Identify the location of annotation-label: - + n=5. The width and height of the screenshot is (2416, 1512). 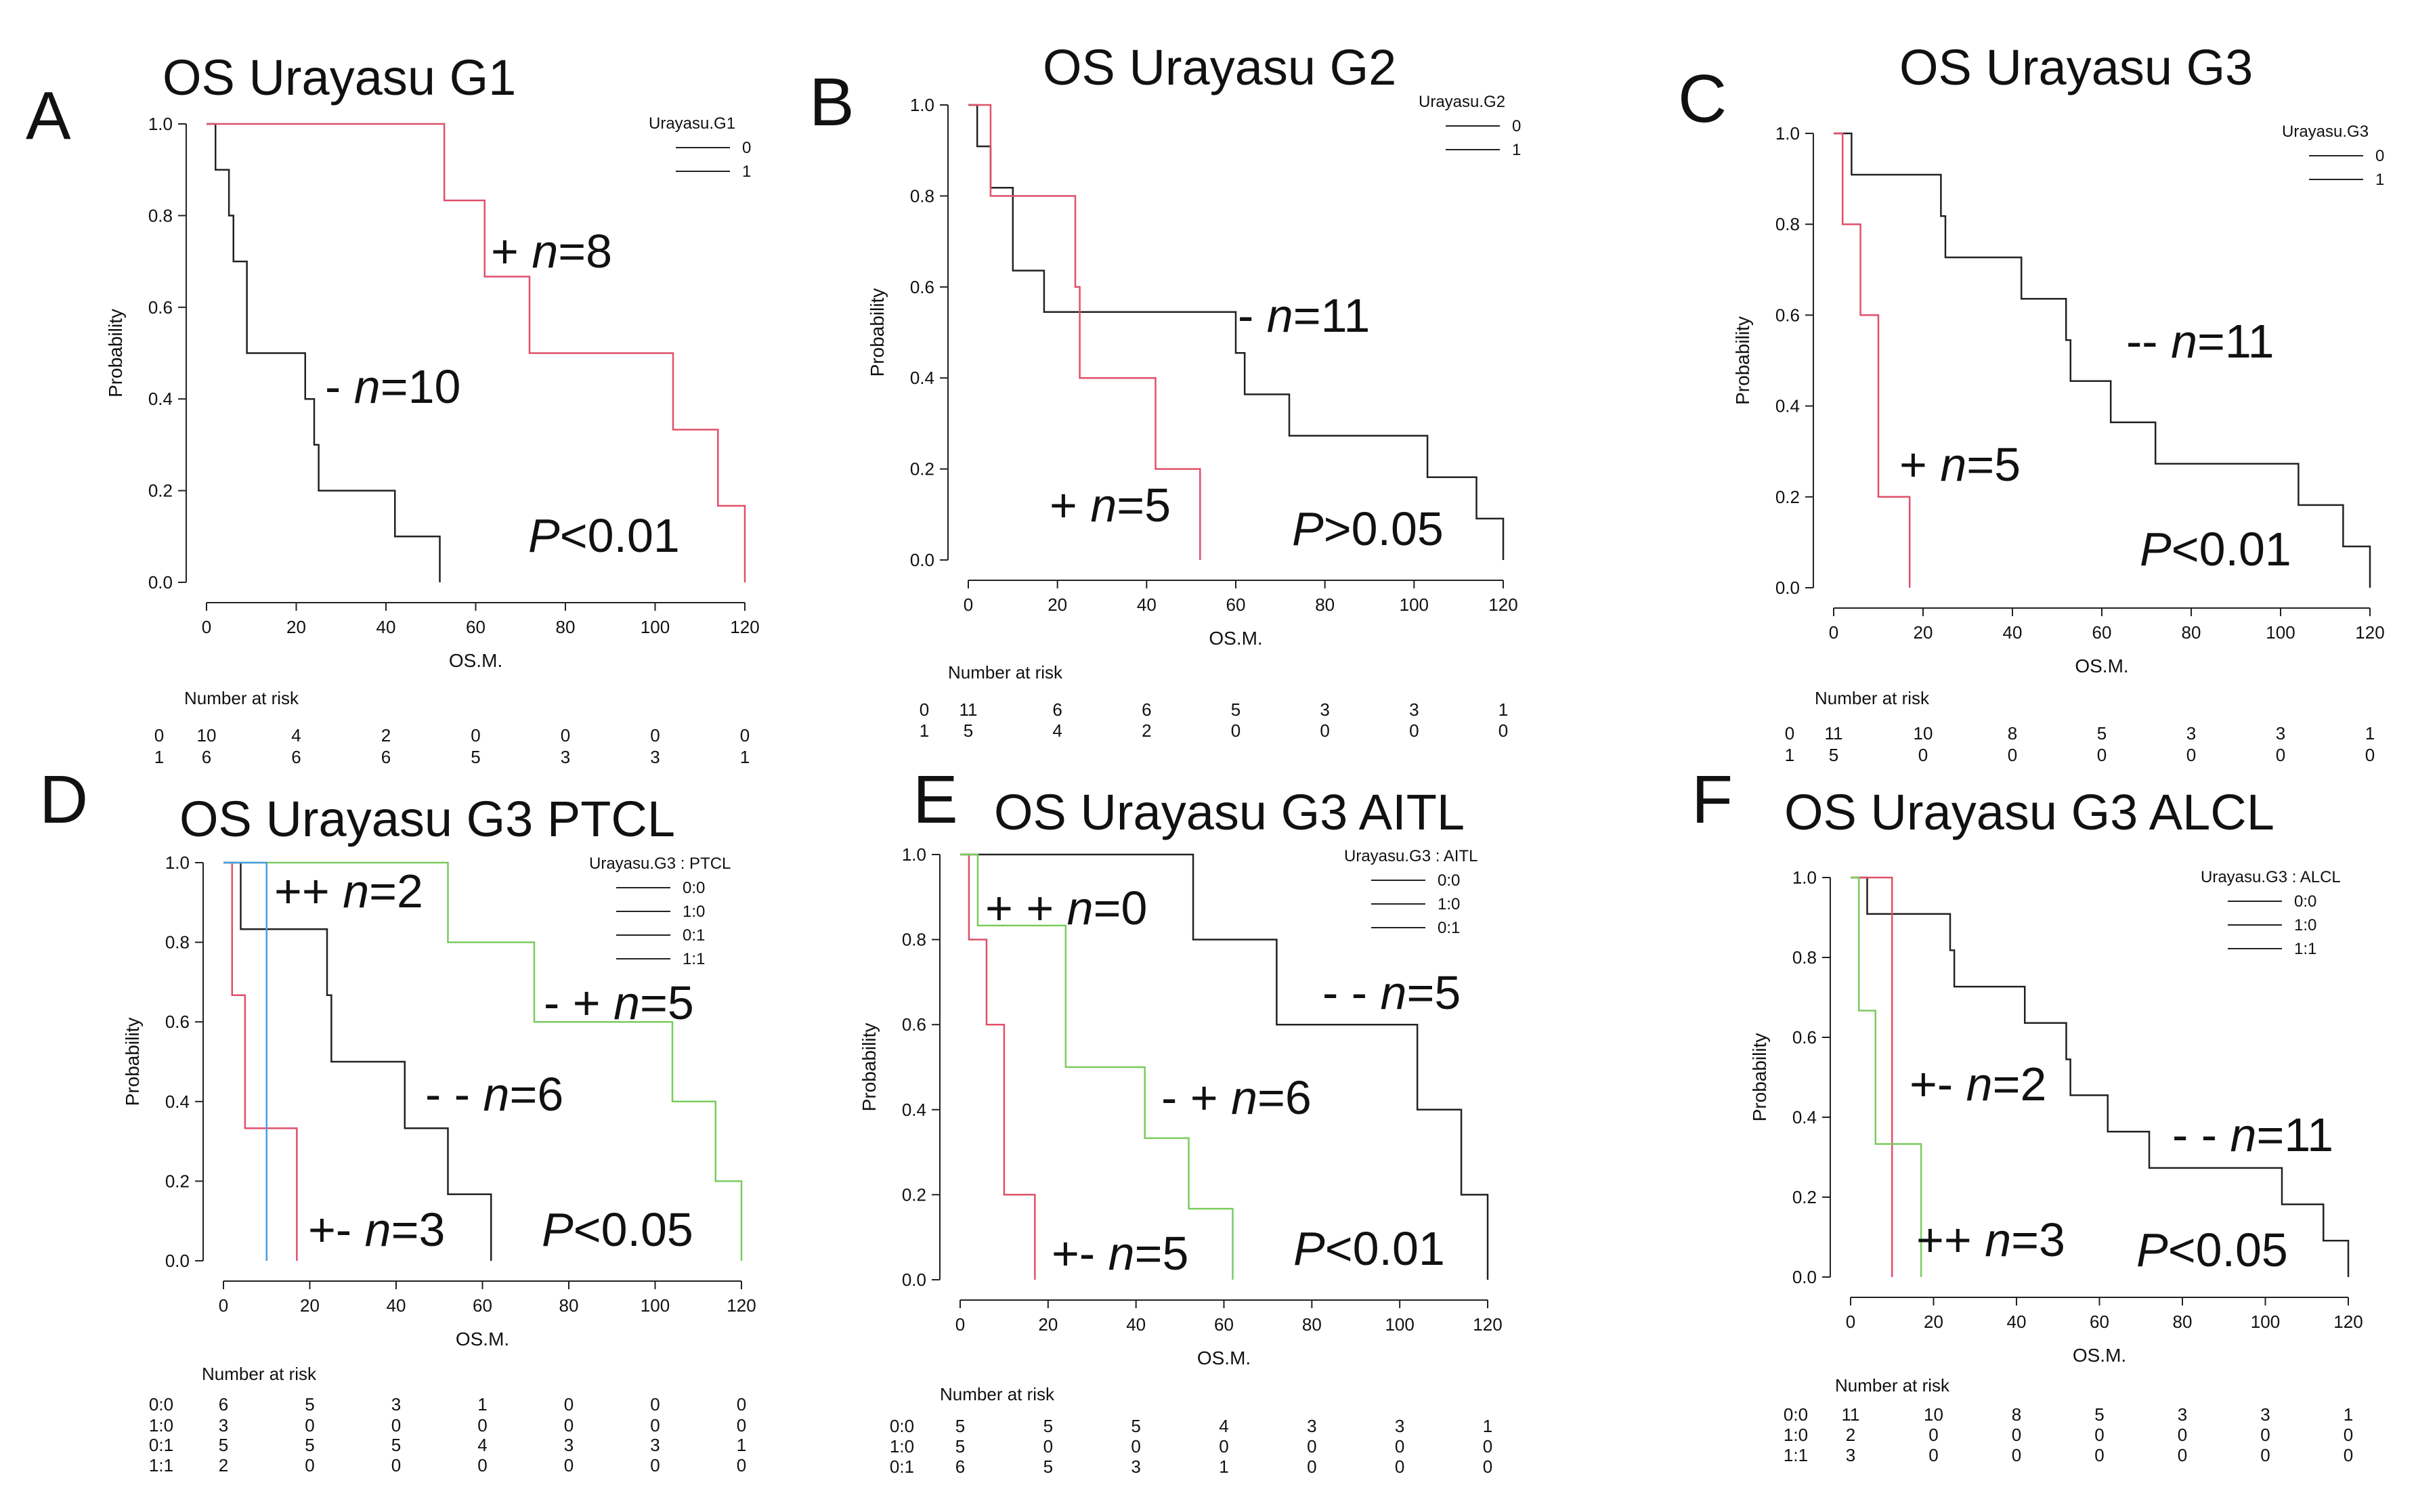
(619, 1002).